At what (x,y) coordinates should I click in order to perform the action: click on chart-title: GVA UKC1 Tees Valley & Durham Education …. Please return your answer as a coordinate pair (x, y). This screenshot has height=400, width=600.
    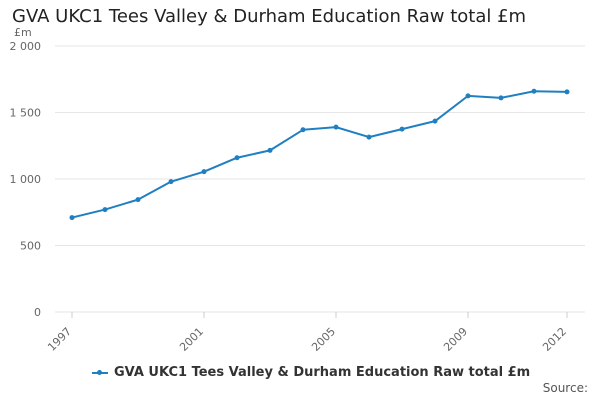
    Looking at the image, I should click on (269, 16).